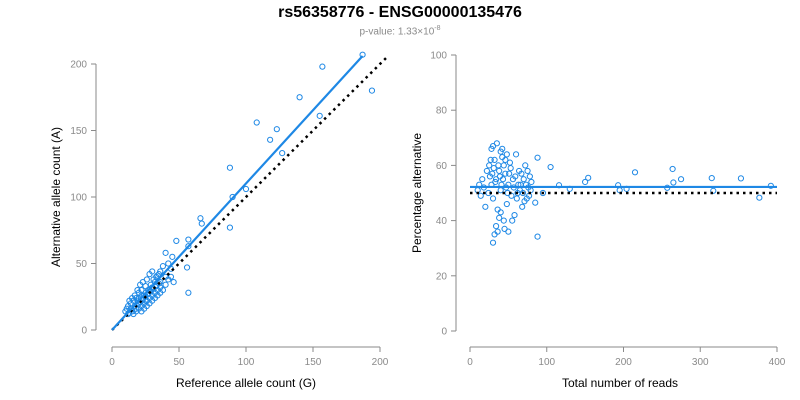 The width and height of the screenshot is (800, 400). Describe the element at coordinates (777, 362) in the screenshot. I see `x-tick-label: 400` at that location.